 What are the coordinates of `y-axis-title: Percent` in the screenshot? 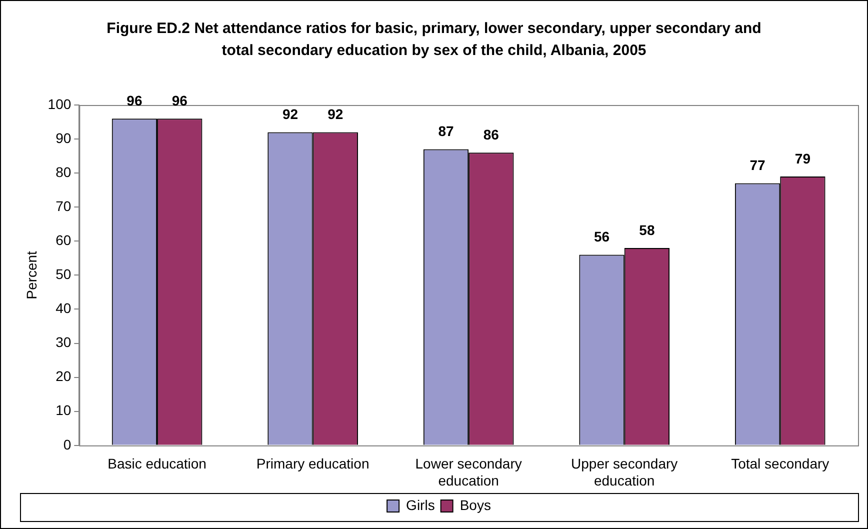 It's located at (31, 275).